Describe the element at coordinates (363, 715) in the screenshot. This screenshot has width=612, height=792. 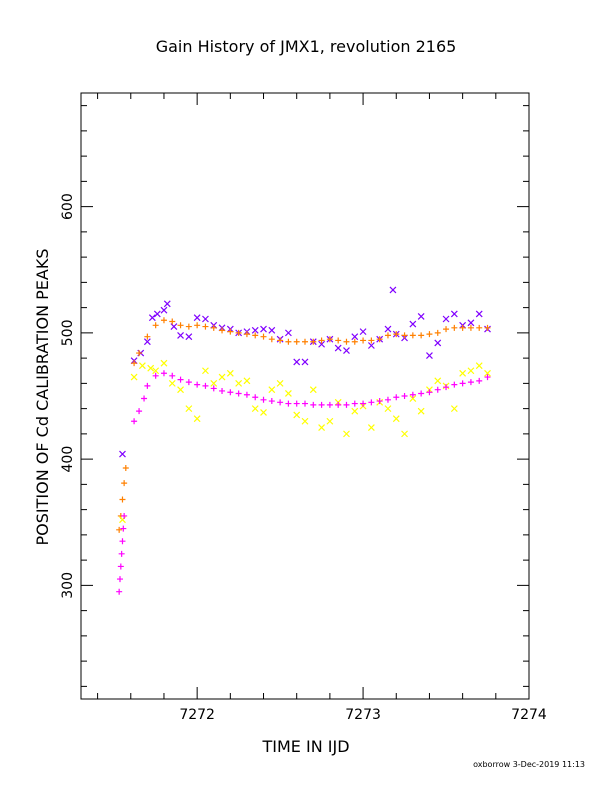
I see `x-tick-label: 7273` at that location.